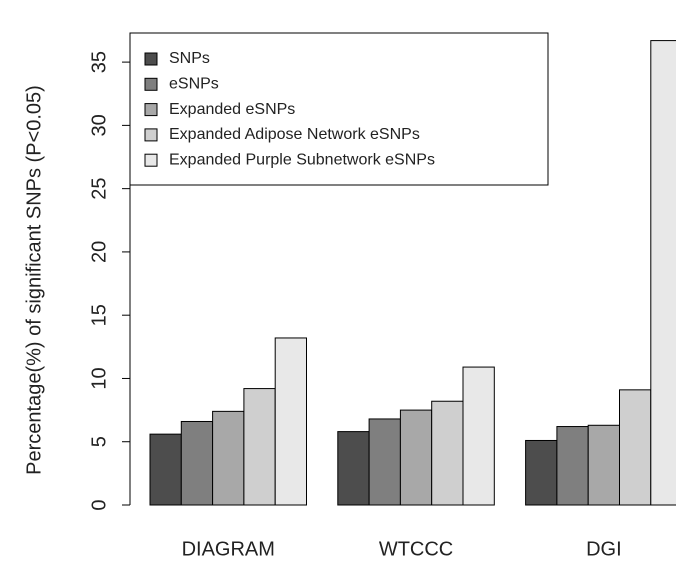 Image resolution: width=676 pixels, height=573 pixels. Describe the element at coordinates (99, 125) in the screenshot. I see `y-tick-label: 30` at that location.